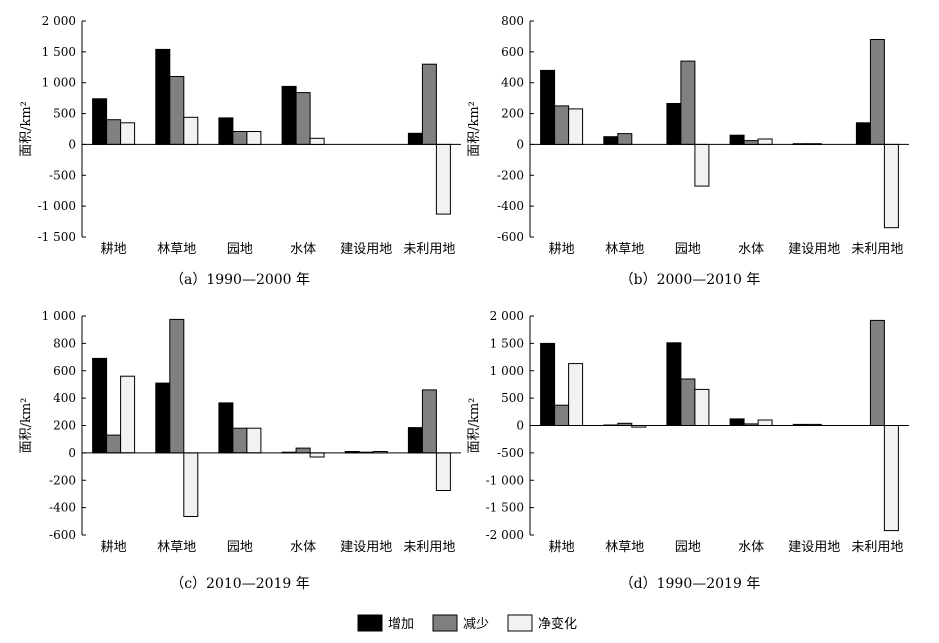 This screenshot has height=643, width=939. What do you see at coordinates (505, 535) in the screenshot?
I see `y-tick-label: -2 000` at bounding box center [505, 535].